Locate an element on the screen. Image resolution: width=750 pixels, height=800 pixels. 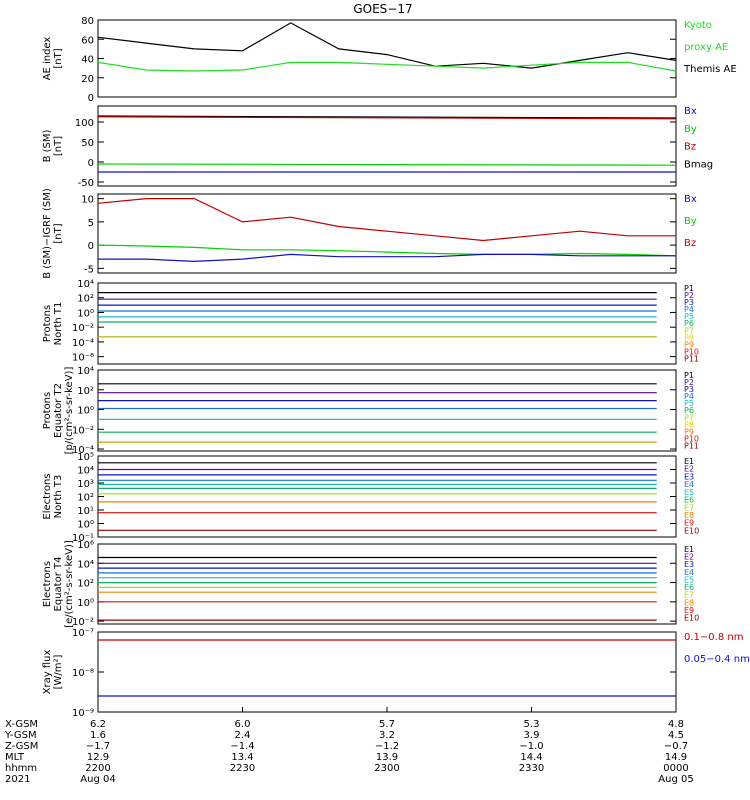
y-tick-label: 40 is located at coordinates (87, 60).